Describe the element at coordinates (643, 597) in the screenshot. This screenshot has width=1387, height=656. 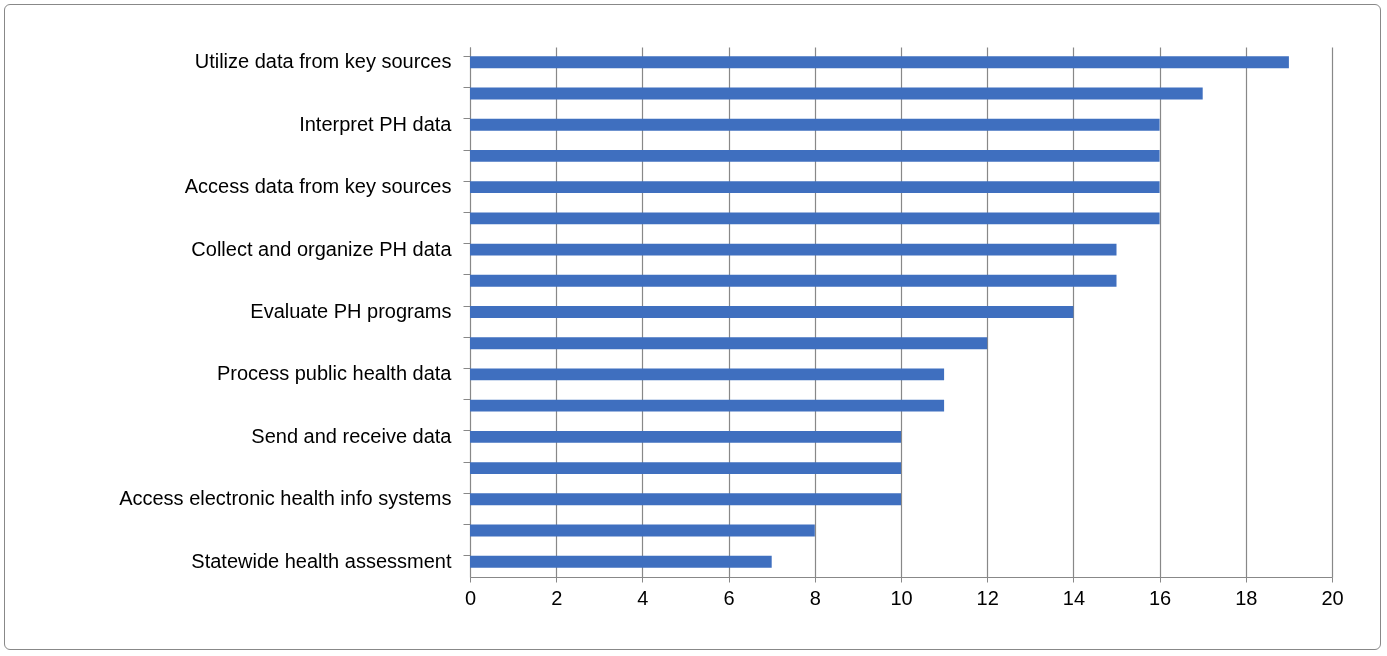
I see `x-tick-label: 4` at that location.